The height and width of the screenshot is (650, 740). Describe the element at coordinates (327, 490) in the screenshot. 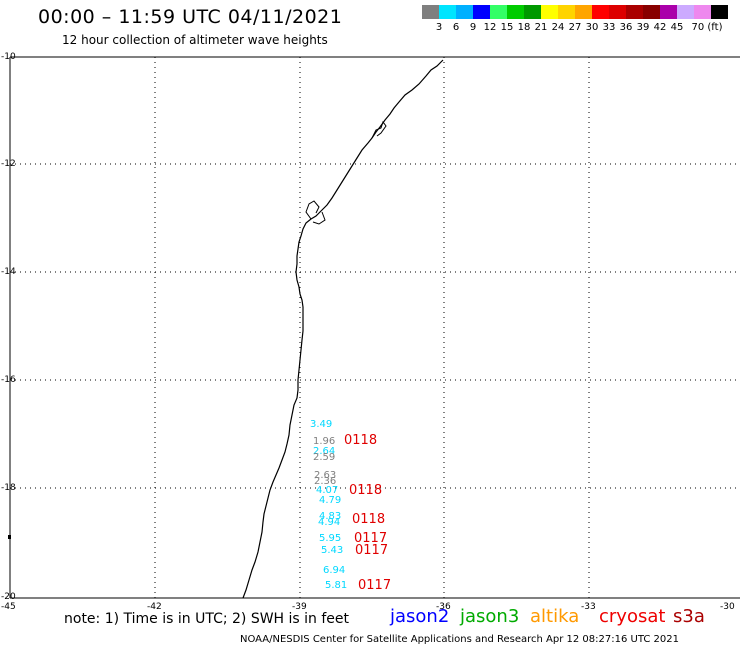

I see `wave-height-value: 4.07` at that location.